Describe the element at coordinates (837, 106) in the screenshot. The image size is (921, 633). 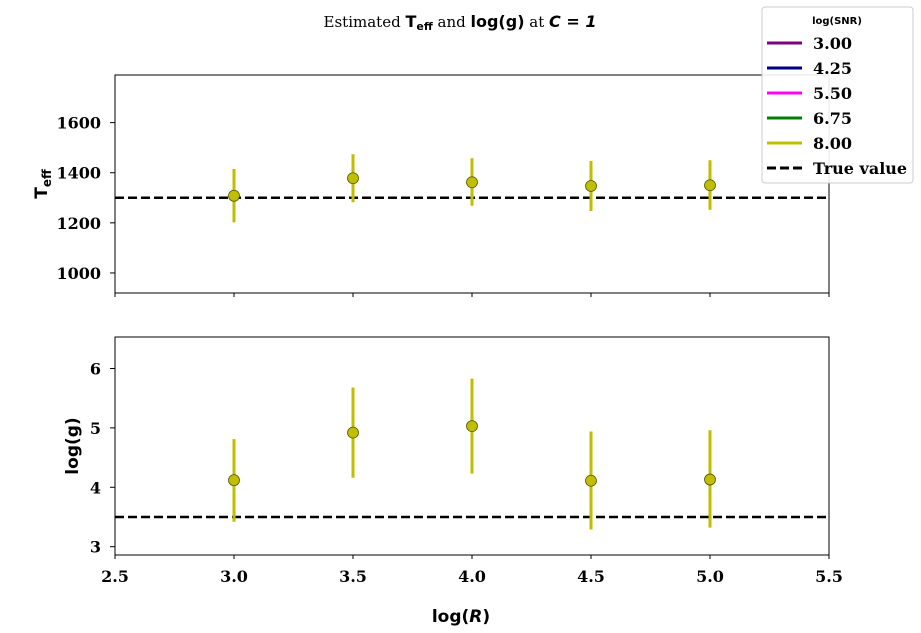
I see `legend-entries: 3.00 4.25 5.50 6.75 8.00 True value` at that location.